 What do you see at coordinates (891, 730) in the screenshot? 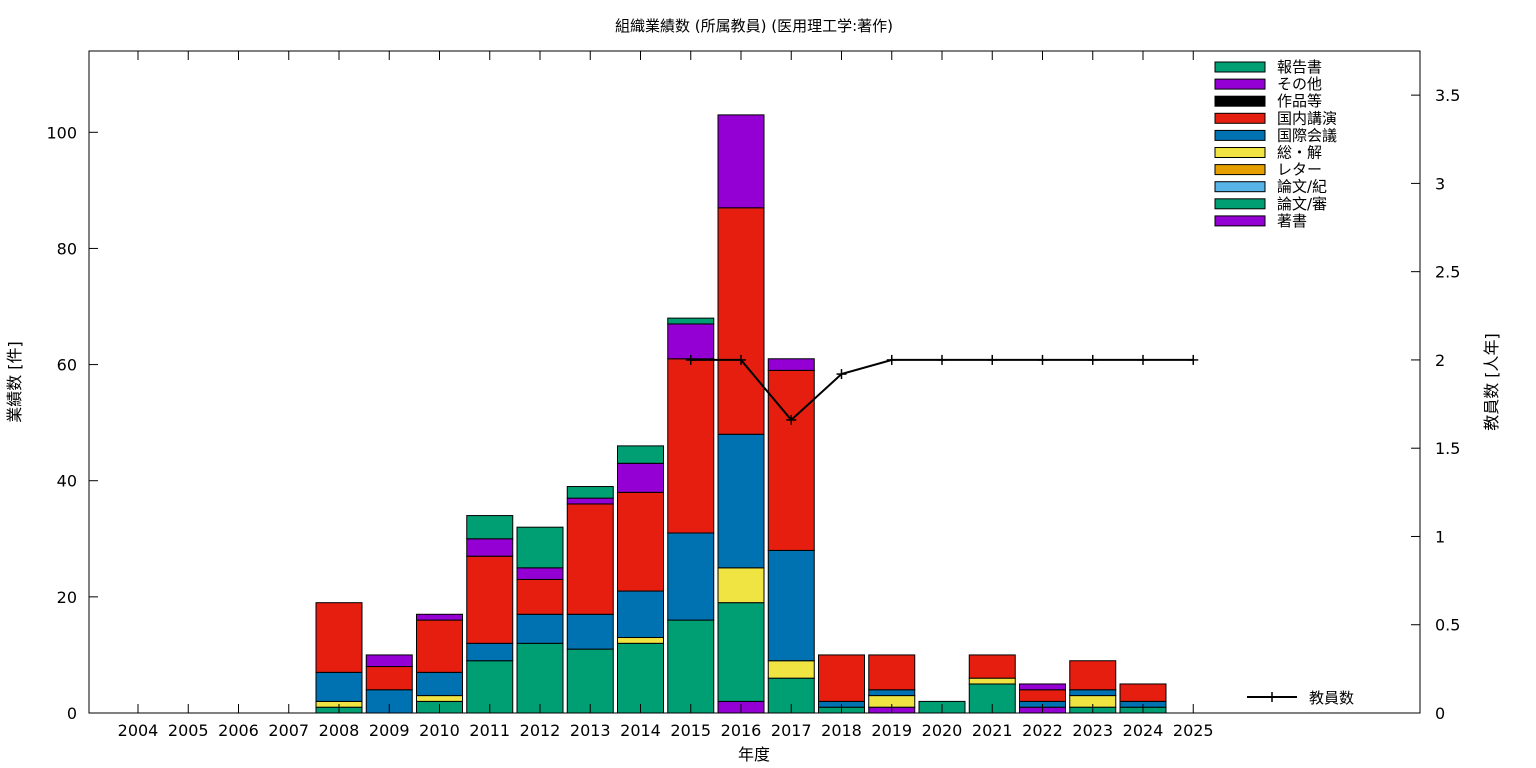
I see `x-tick-label: 2019` at bounding box center [891, 730].